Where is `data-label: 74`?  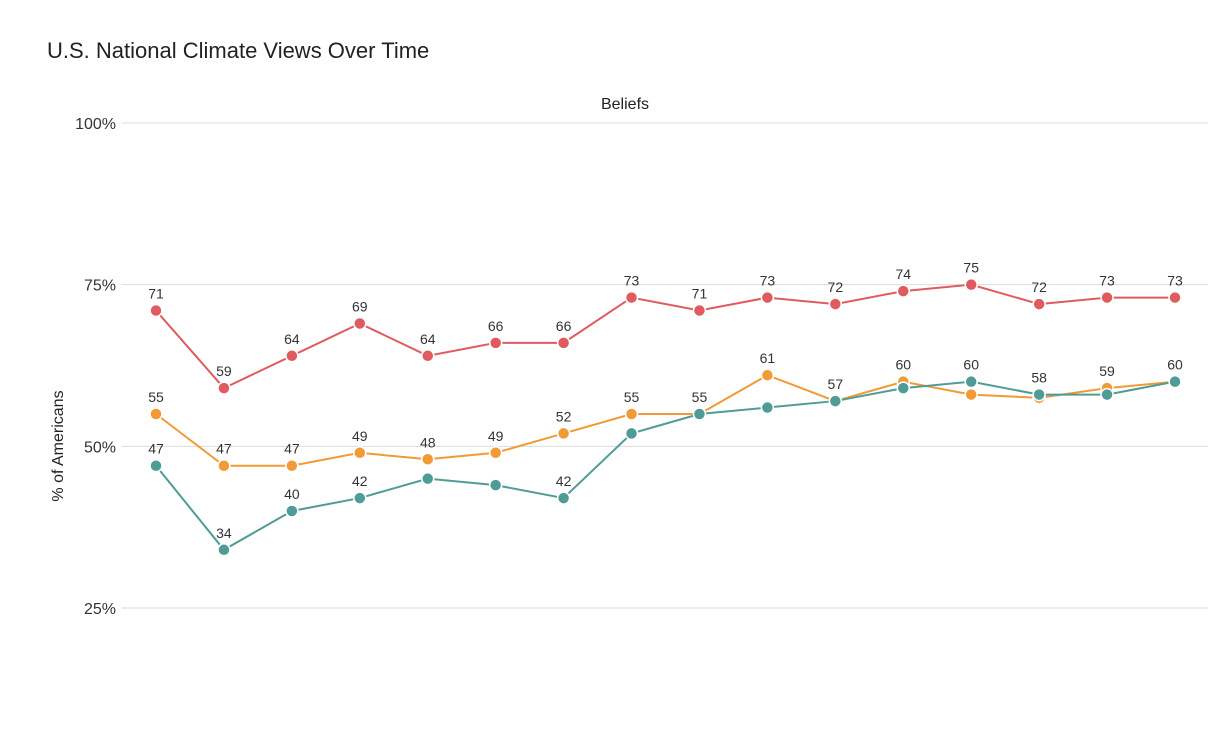
data-label: 74 is located at coordinates (903, 274).